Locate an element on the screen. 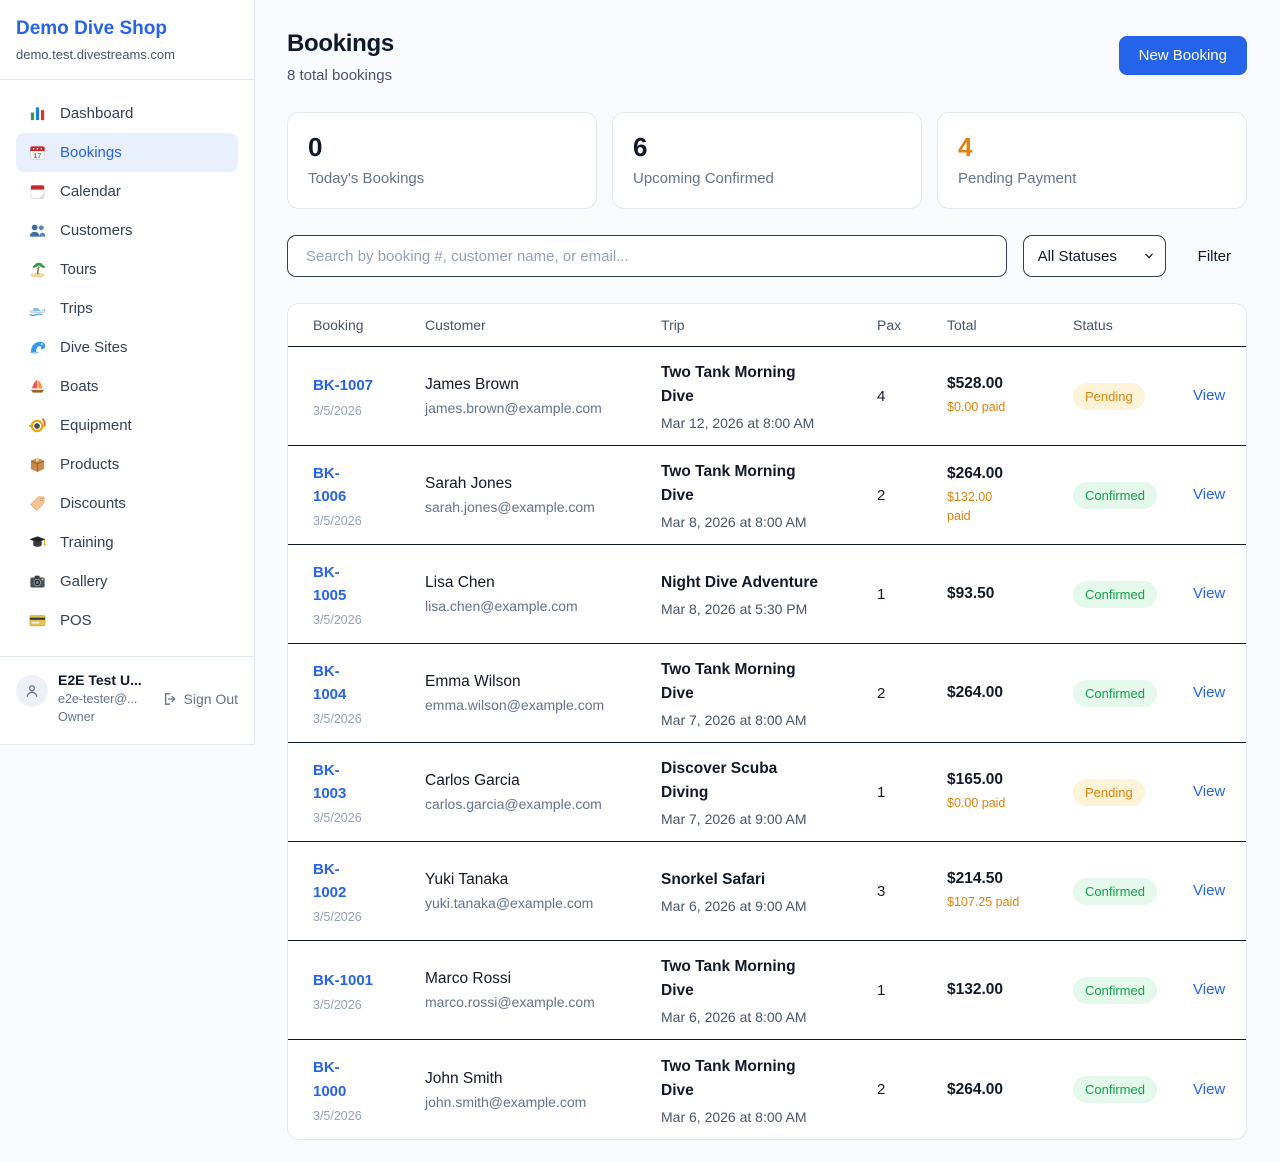 The width and height of the screenshot is (1280, 1162). sidebar-item-tours: Tours is located at coordinates (127, 269).